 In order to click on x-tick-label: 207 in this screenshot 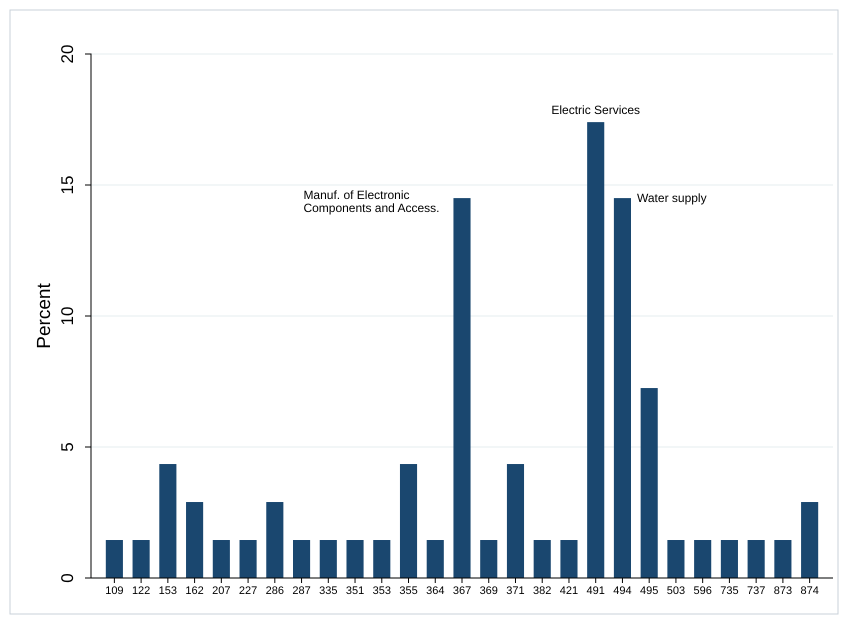, I will do `click(221, 590)`.